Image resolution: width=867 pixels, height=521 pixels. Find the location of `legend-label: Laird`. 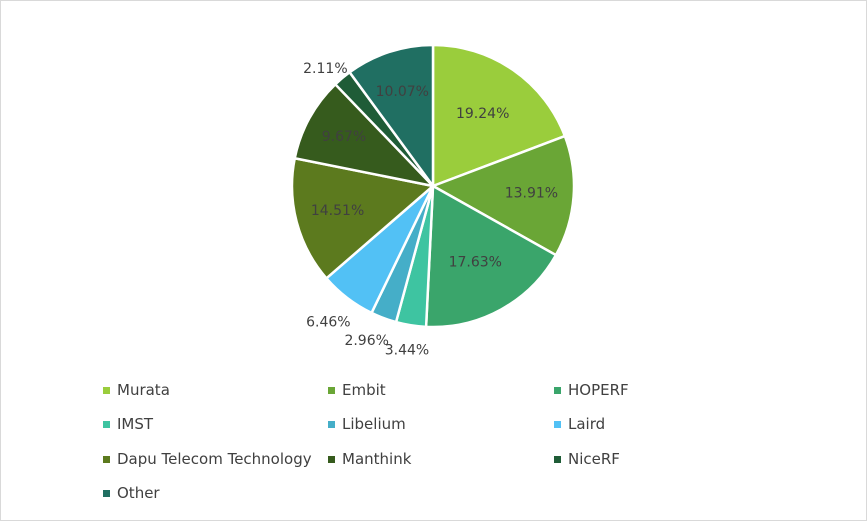

legend-label: Laird is located at coordinates (587, 424).